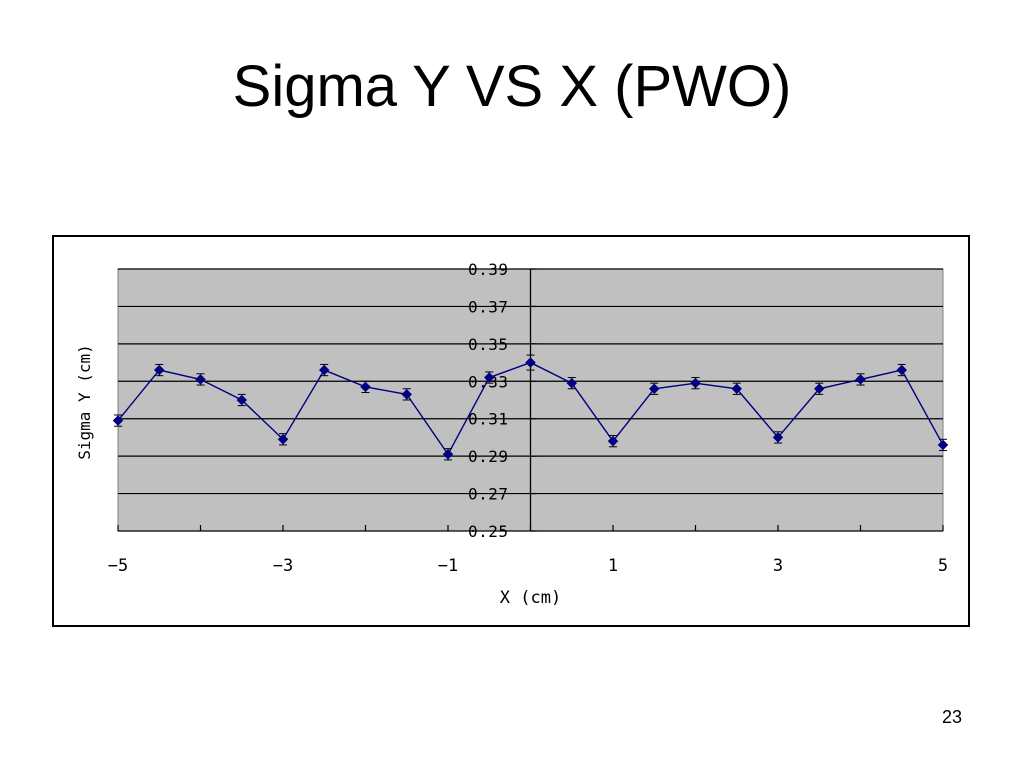  I want to click on x-tick-label: 1, so click(613, 566).